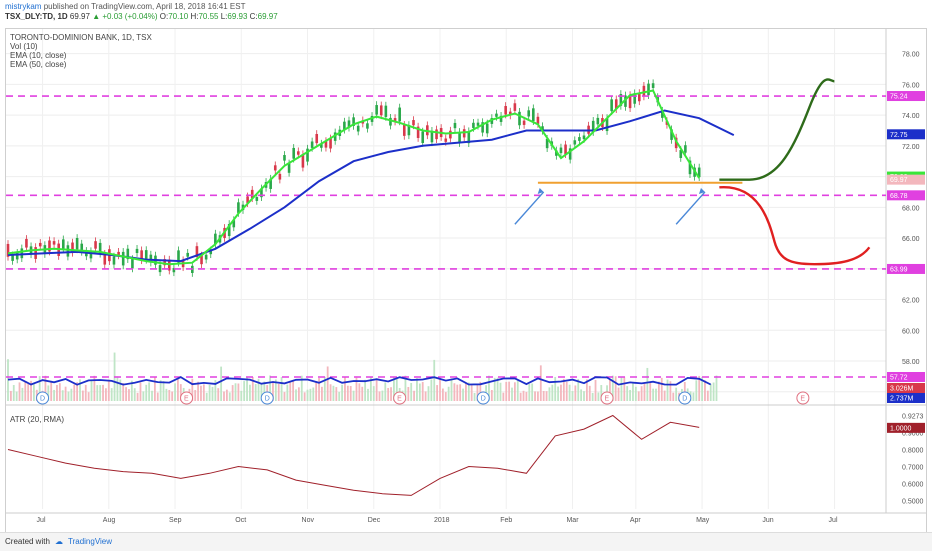  Describe the element at coordinates (37, 419) in the screenshot. I see `atr-legend: ATR (20, RMA)` at that location.